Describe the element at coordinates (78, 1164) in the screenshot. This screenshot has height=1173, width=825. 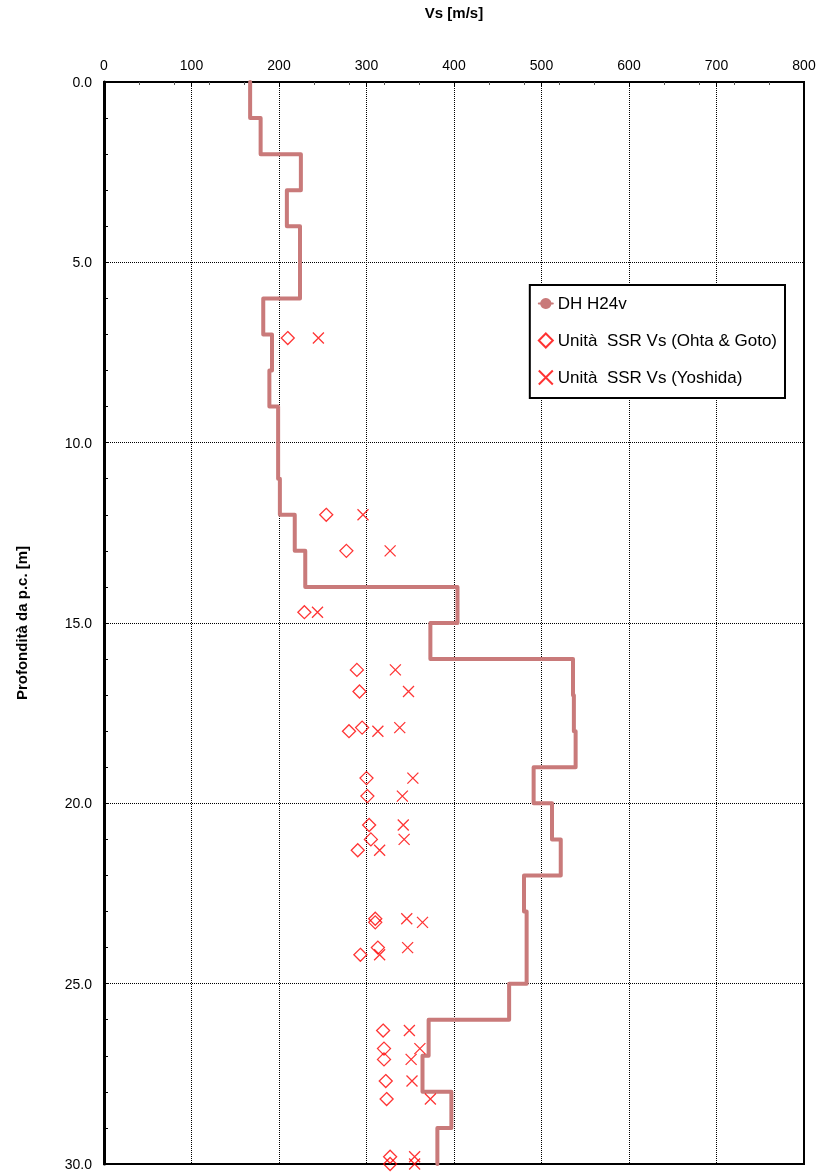
I see `y-tick-label: 30.0` at that location.